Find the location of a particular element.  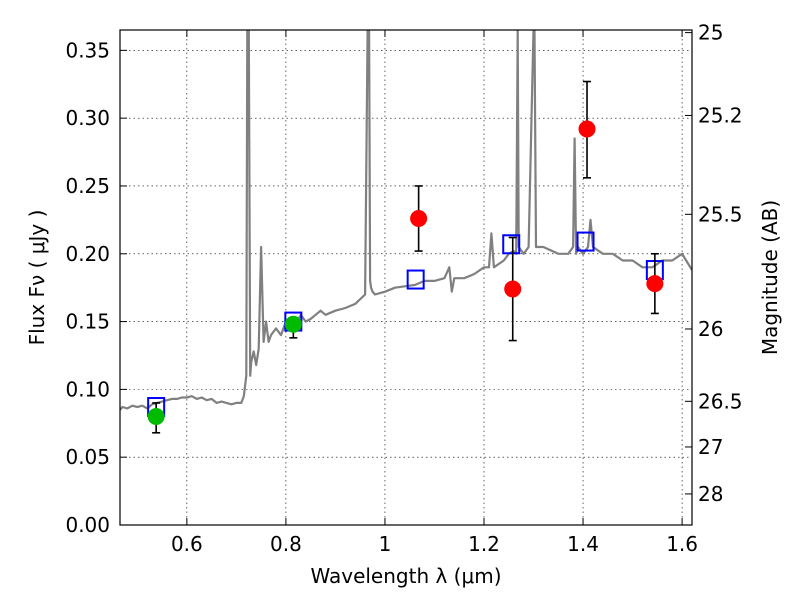

y-tick-label: 0.25 is located at coordinates (87, 186).